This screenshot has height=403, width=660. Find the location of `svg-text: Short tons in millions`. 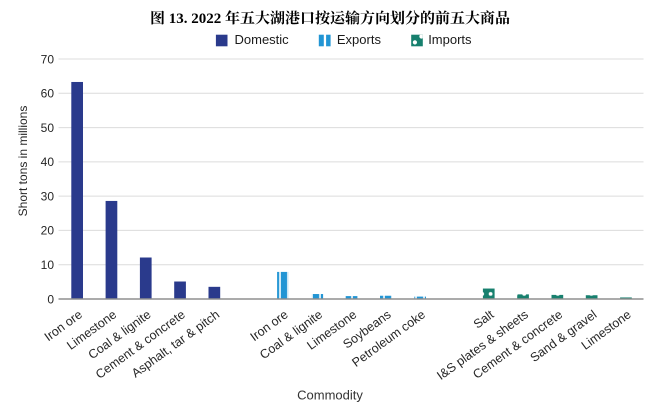

svg-text: Short tons in millions is located at coordinates (23, 161).